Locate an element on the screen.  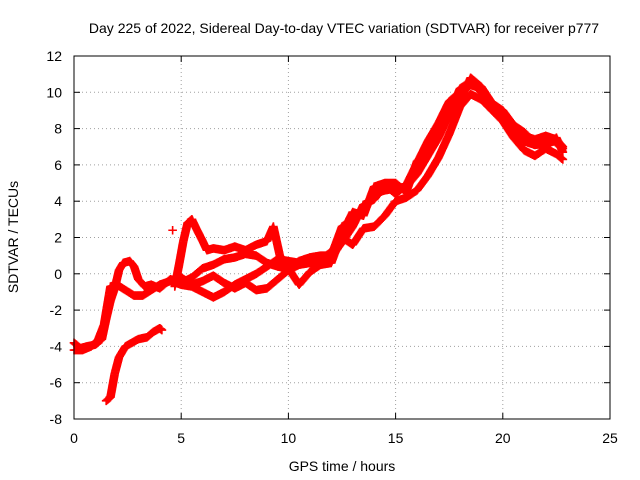
x-tick-label: 20 is located at coordinates (503, 438).